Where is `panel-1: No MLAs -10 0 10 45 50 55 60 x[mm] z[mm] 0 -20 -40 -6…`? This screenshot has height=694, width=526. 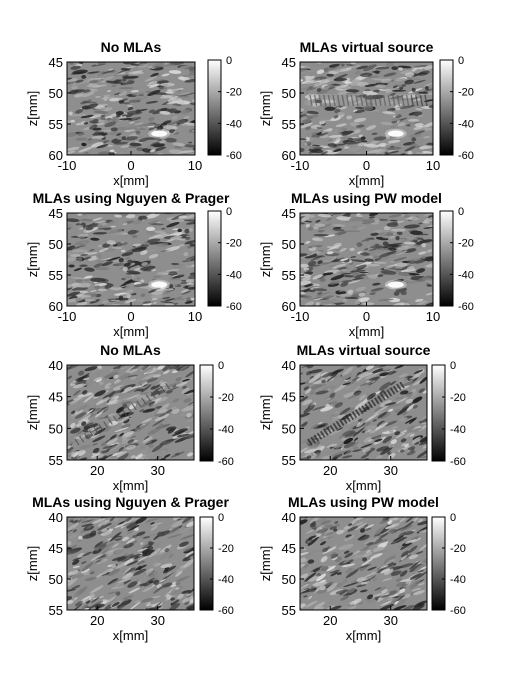 panel-1: No MLAs -10 0 10 45 50 55 60 x[mm] z[mm] 0 -20 -40 -6… is located at coordinates (133, 113).